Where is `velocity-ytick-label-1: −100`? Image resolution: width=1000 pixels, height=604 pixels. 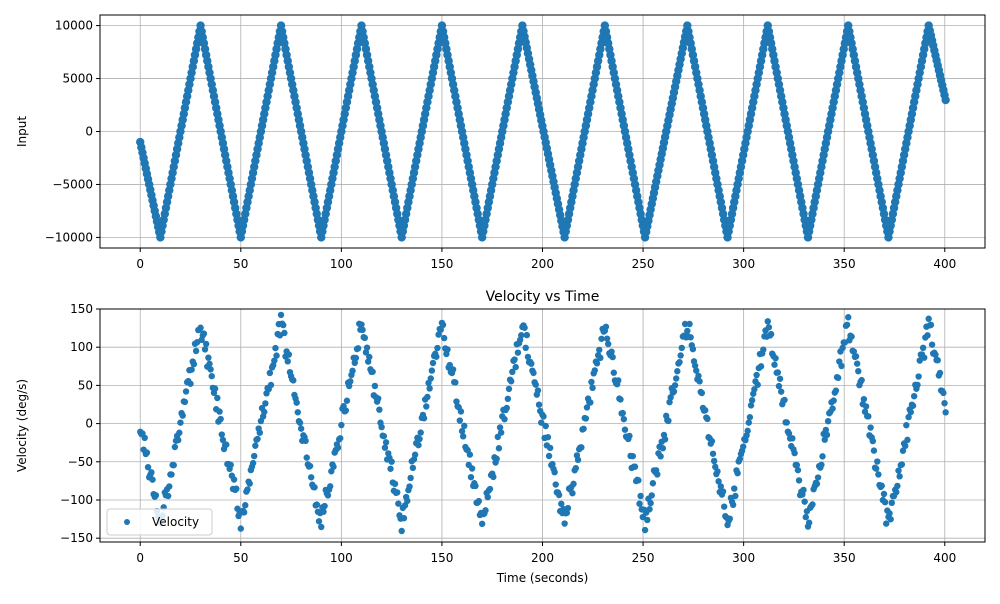 velocity-ytick-label-1: −100 is located at coordinates (76, 500).